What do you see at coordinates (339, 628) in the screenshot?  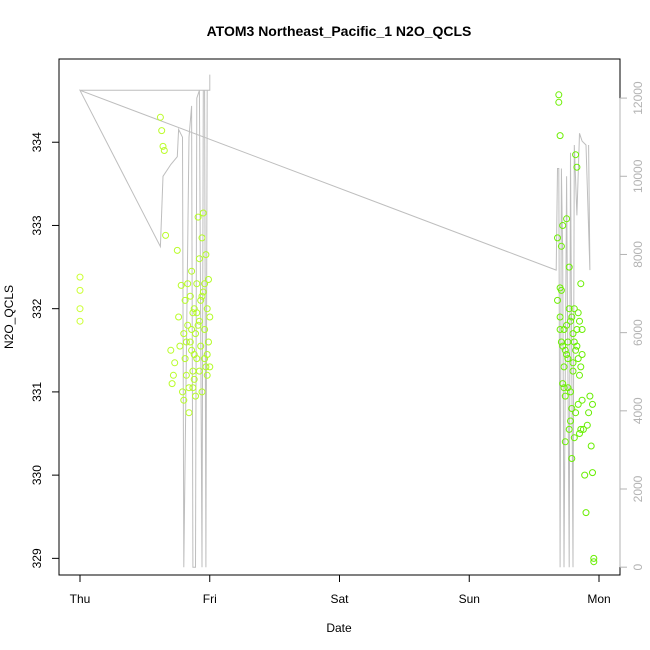 I see `x-axis-label: Date` at bounding box center [339, 628].